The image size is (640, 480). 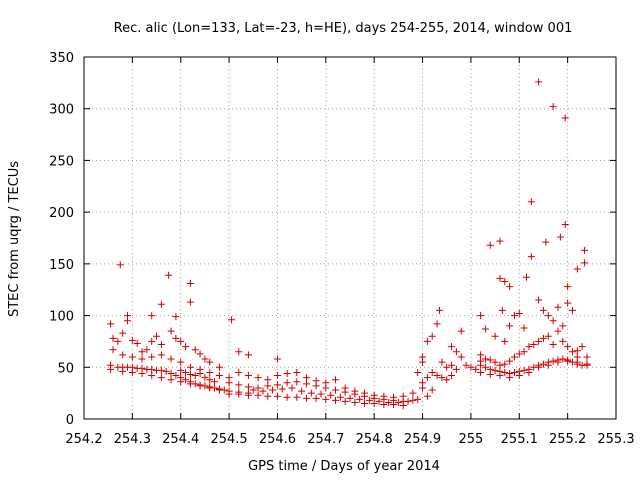 What do you see at coordinates (470, 439) in the screenshot?
I see `x-tick-label: 255` at bounding box center [470, 439].